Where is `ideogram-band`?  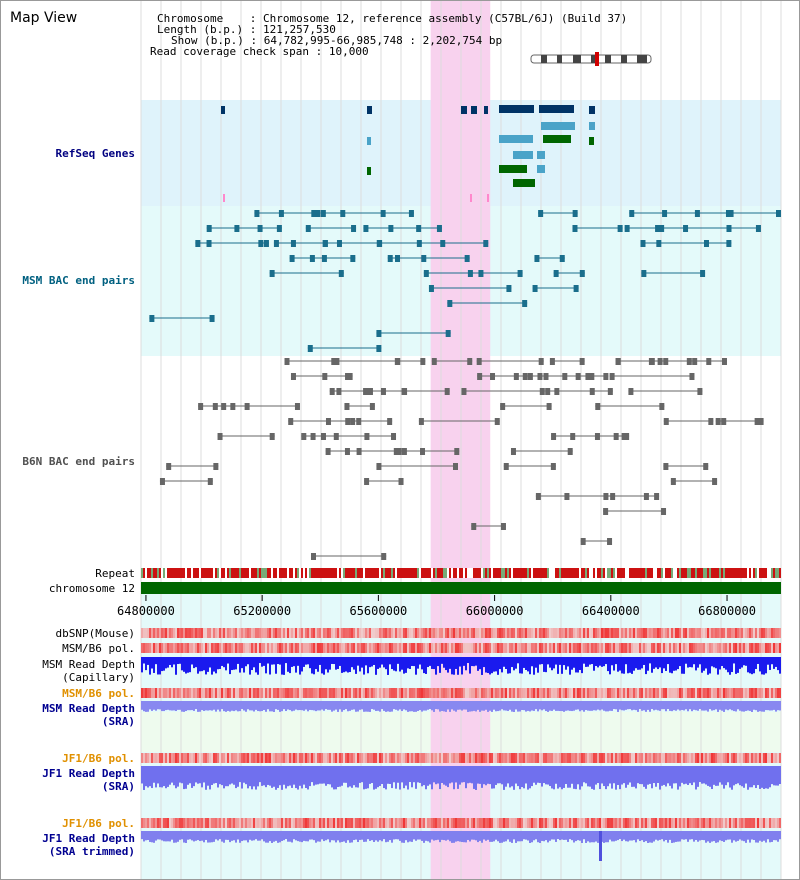 ideogram-band is located at coordinates (642, 59).